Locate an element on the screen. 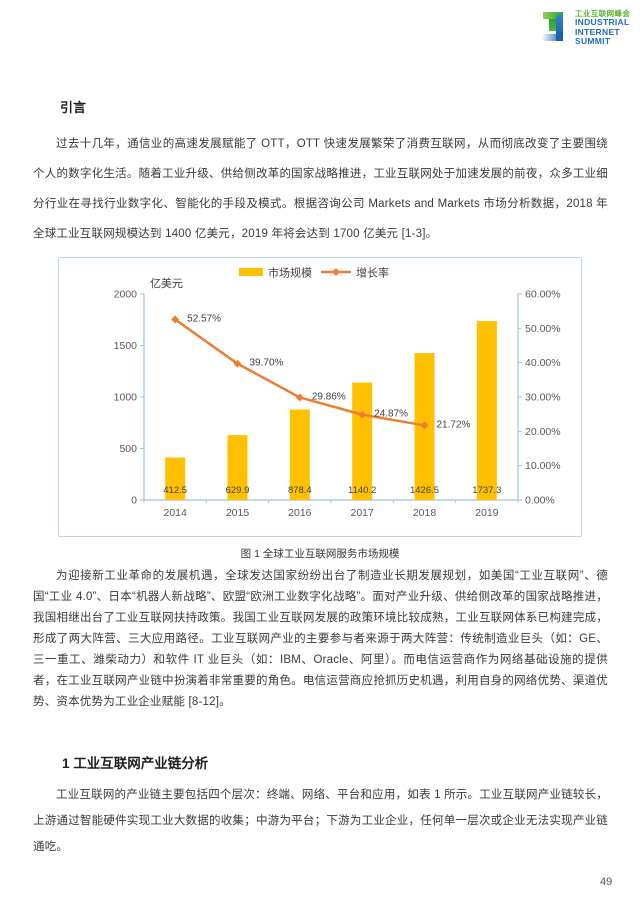  bar-2017 is located at coordinates (362, 441).